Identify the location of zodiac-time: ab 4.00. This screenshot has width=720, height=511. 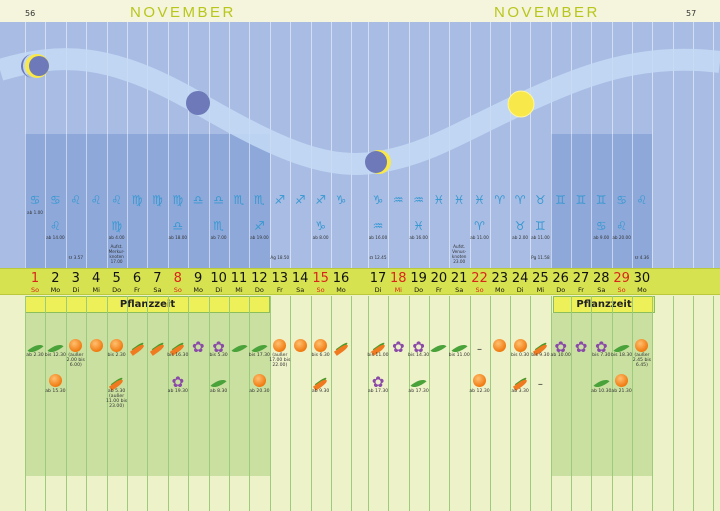
(116, 237).